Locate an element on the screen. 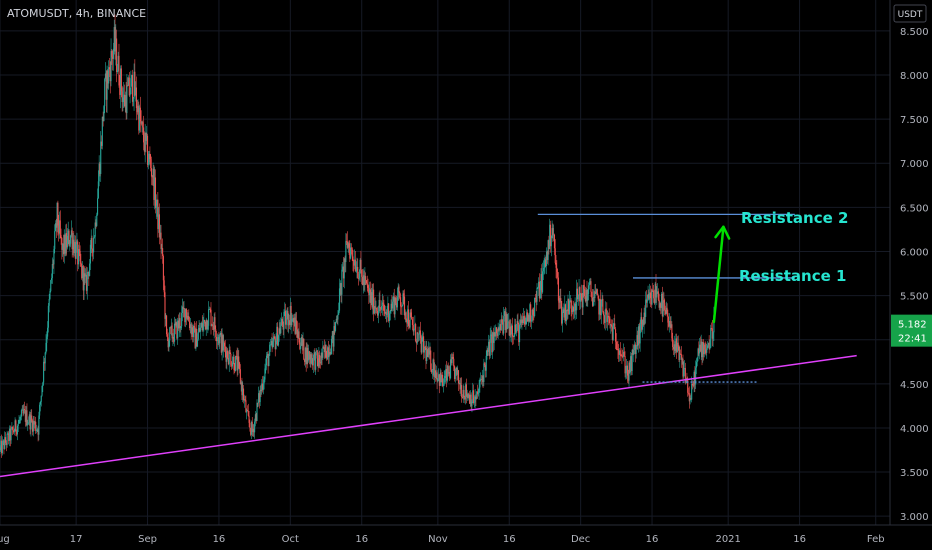 The width and height of the screenshot is (932, 550). time-axis: Aug17Sep16Oct16Nov16Dec16202116Feb is located at coordinates (442, 539).